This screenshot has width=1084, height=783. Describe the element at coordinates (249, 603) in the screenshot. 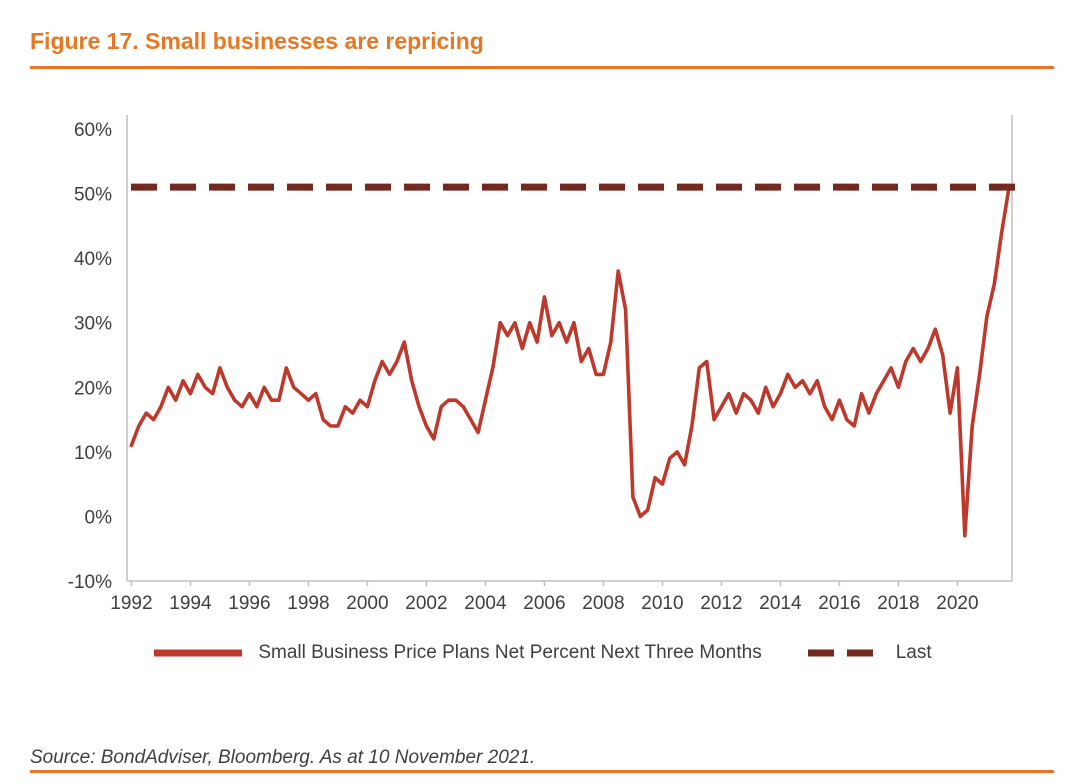

I see `svg-text: 1996` at that location.